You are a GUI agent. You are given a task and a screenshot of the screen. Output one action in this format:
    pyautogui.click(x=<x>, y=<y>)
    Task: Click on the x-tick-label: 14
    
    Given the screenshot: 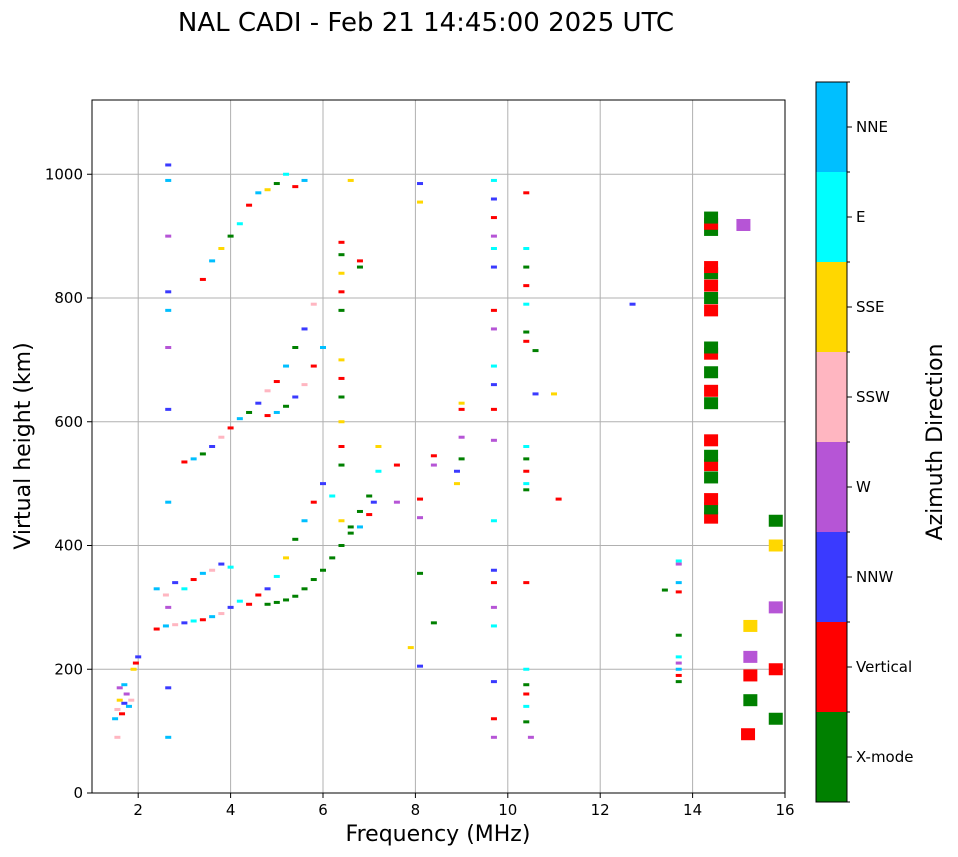 What is the action you would take?
    pyautogui.click(x=692, y=810)
    